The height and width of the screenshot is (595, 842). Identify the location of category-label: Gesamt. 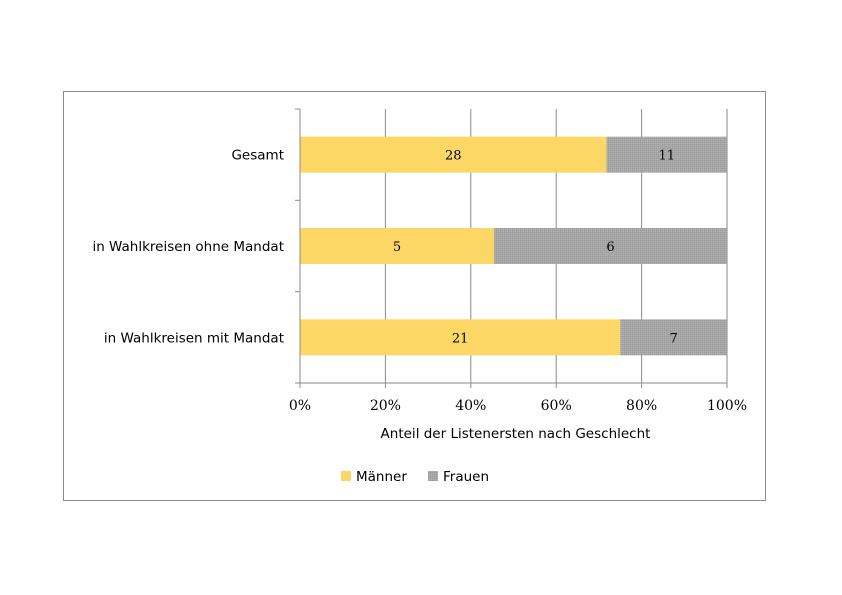
(257, 156).